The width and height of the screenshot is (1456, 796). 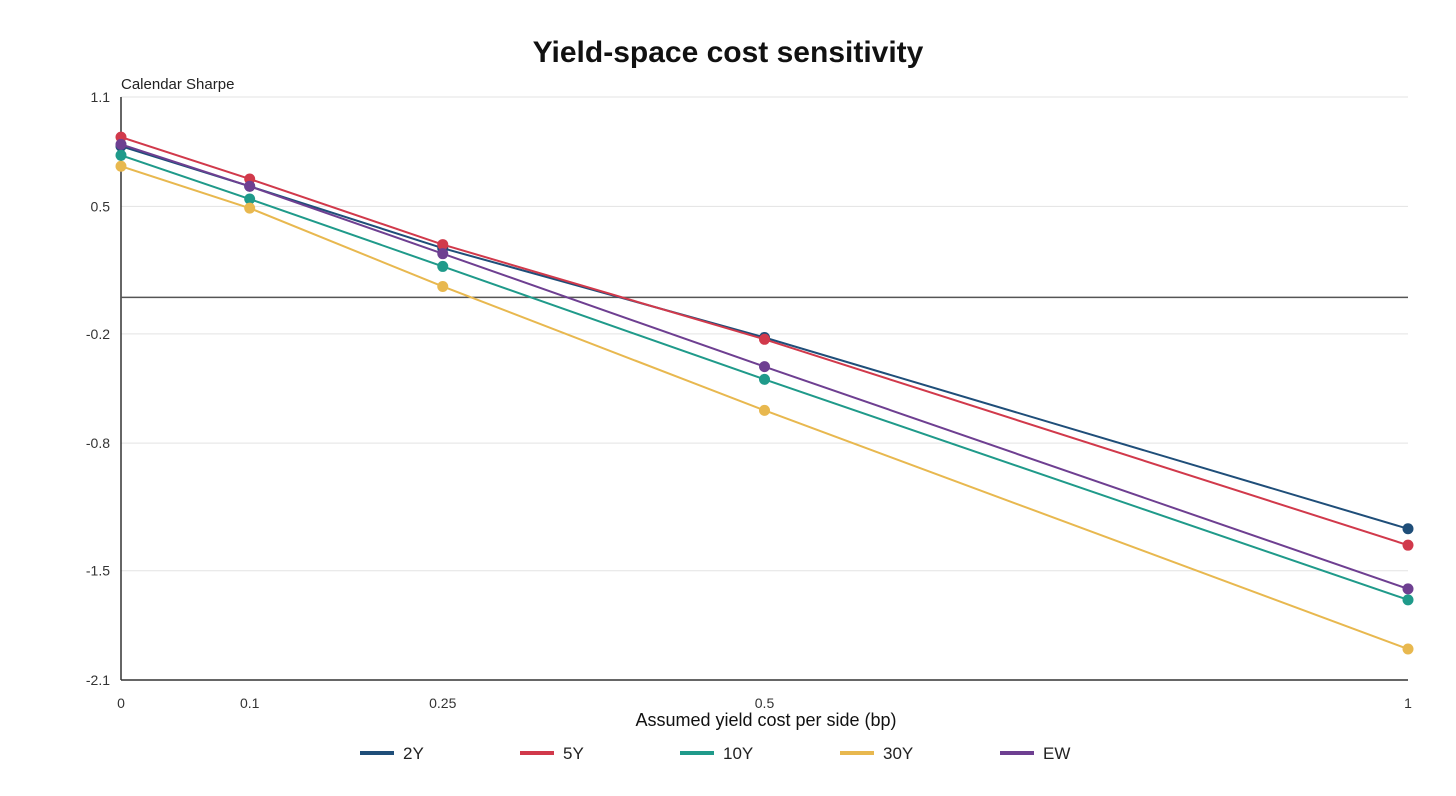 I want to click on legend-label-5Y: 5Y, so click(x=573, y=753).